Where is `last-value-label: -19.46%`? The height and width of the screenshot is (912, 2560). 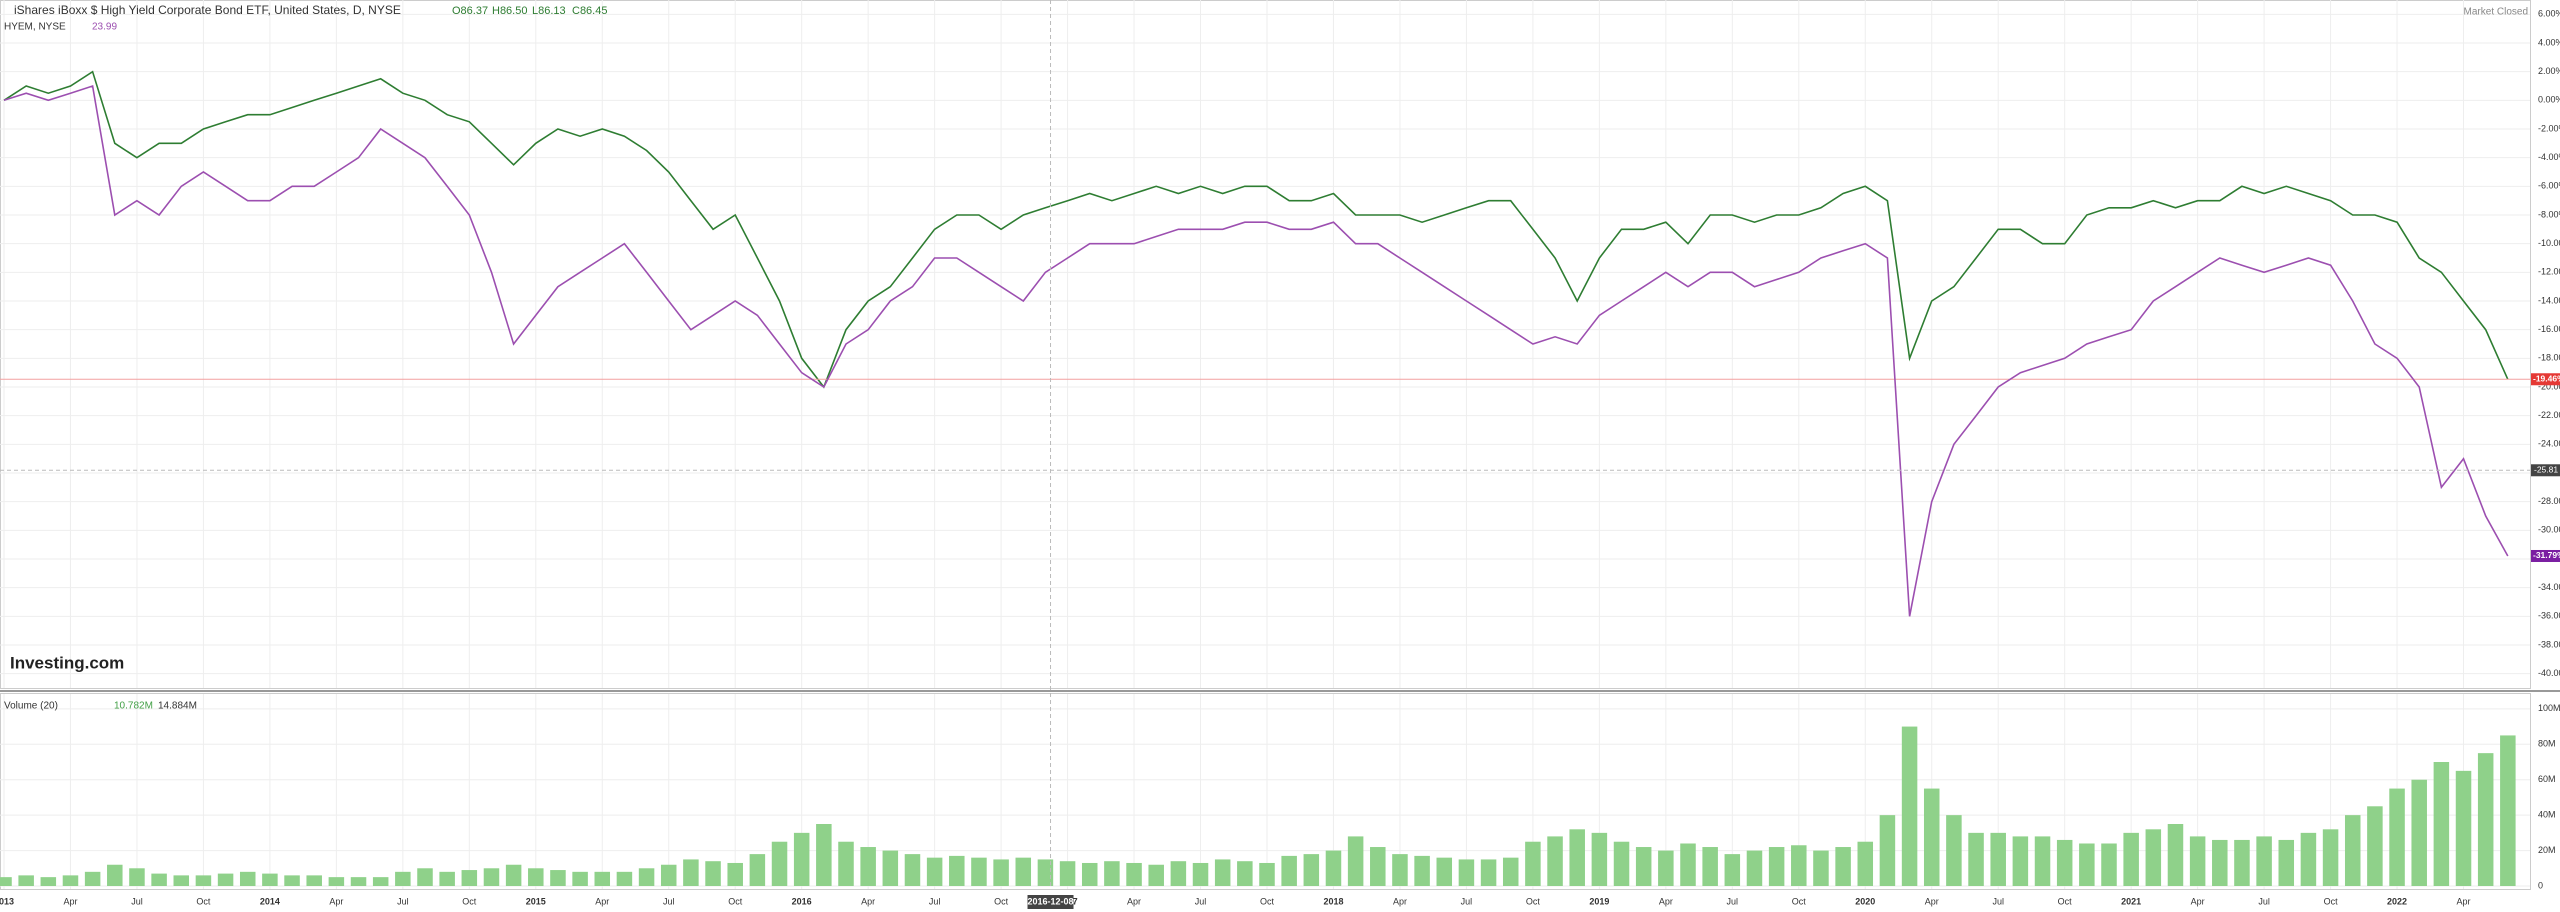
last-value-label: -19.46% is located at coordinates (2546, 379).